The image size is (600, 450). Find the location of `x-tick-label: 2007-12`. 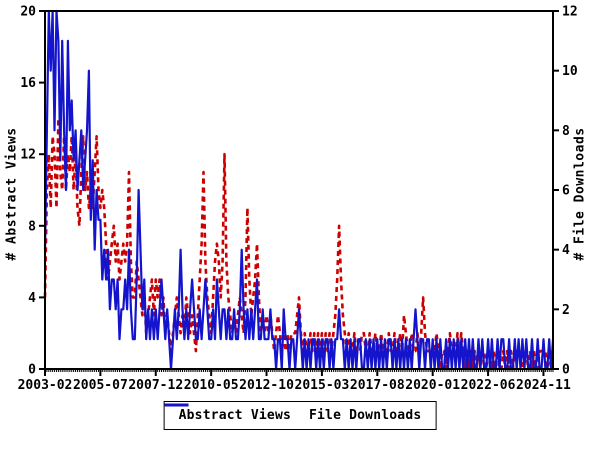

x-tick-label: 2007-12 is located at coordinates (155, 385).